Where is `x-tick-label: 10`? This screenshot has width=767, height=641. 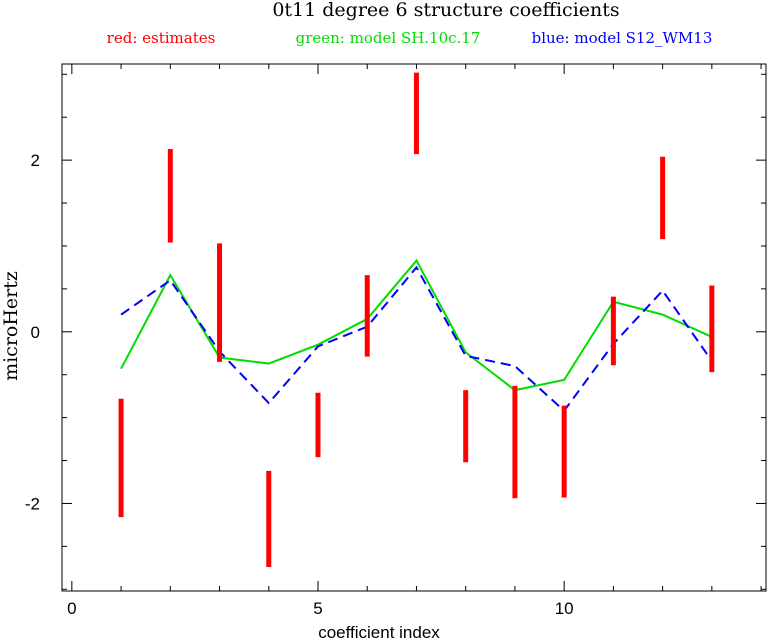 x-tick-label: 10 is located at coordinates (564, 608).